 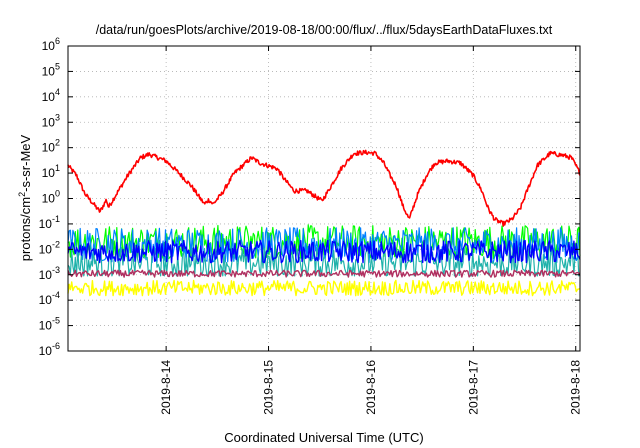 I want to click on y-tick-label: 10⁻³, so click(x=49, y=273).